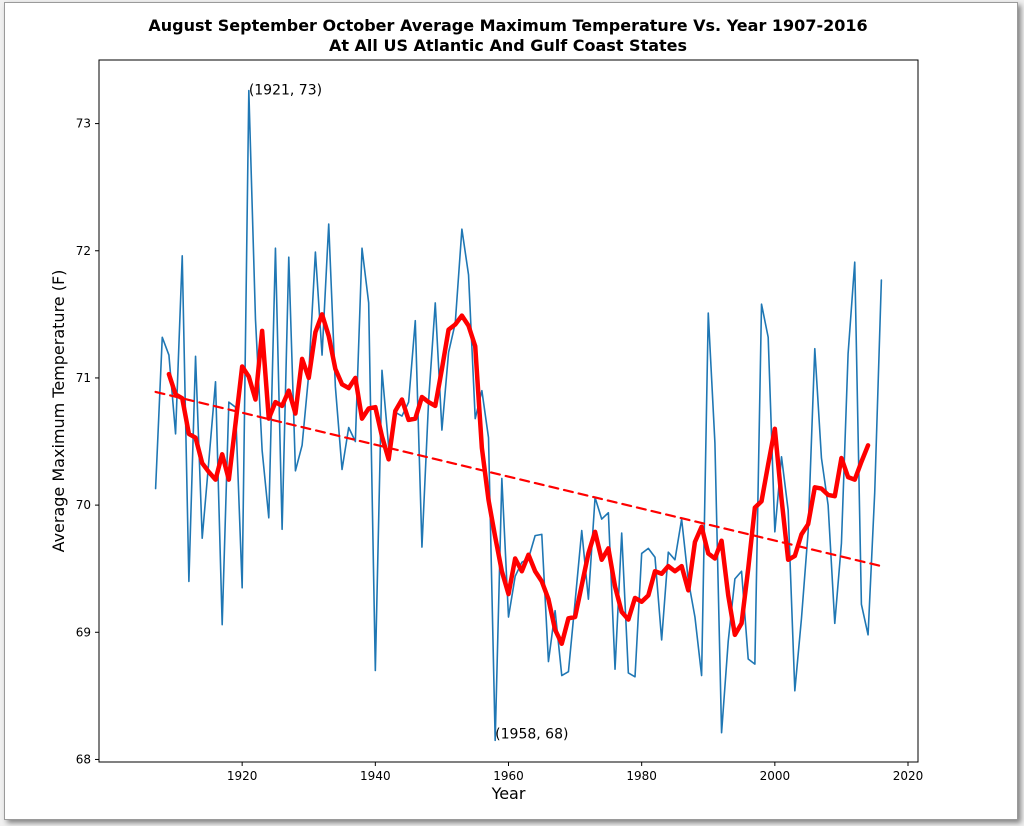  Describe the element at coordinates (83, 759) in the screenshot. I see `y-tick-label: 68` at that location.